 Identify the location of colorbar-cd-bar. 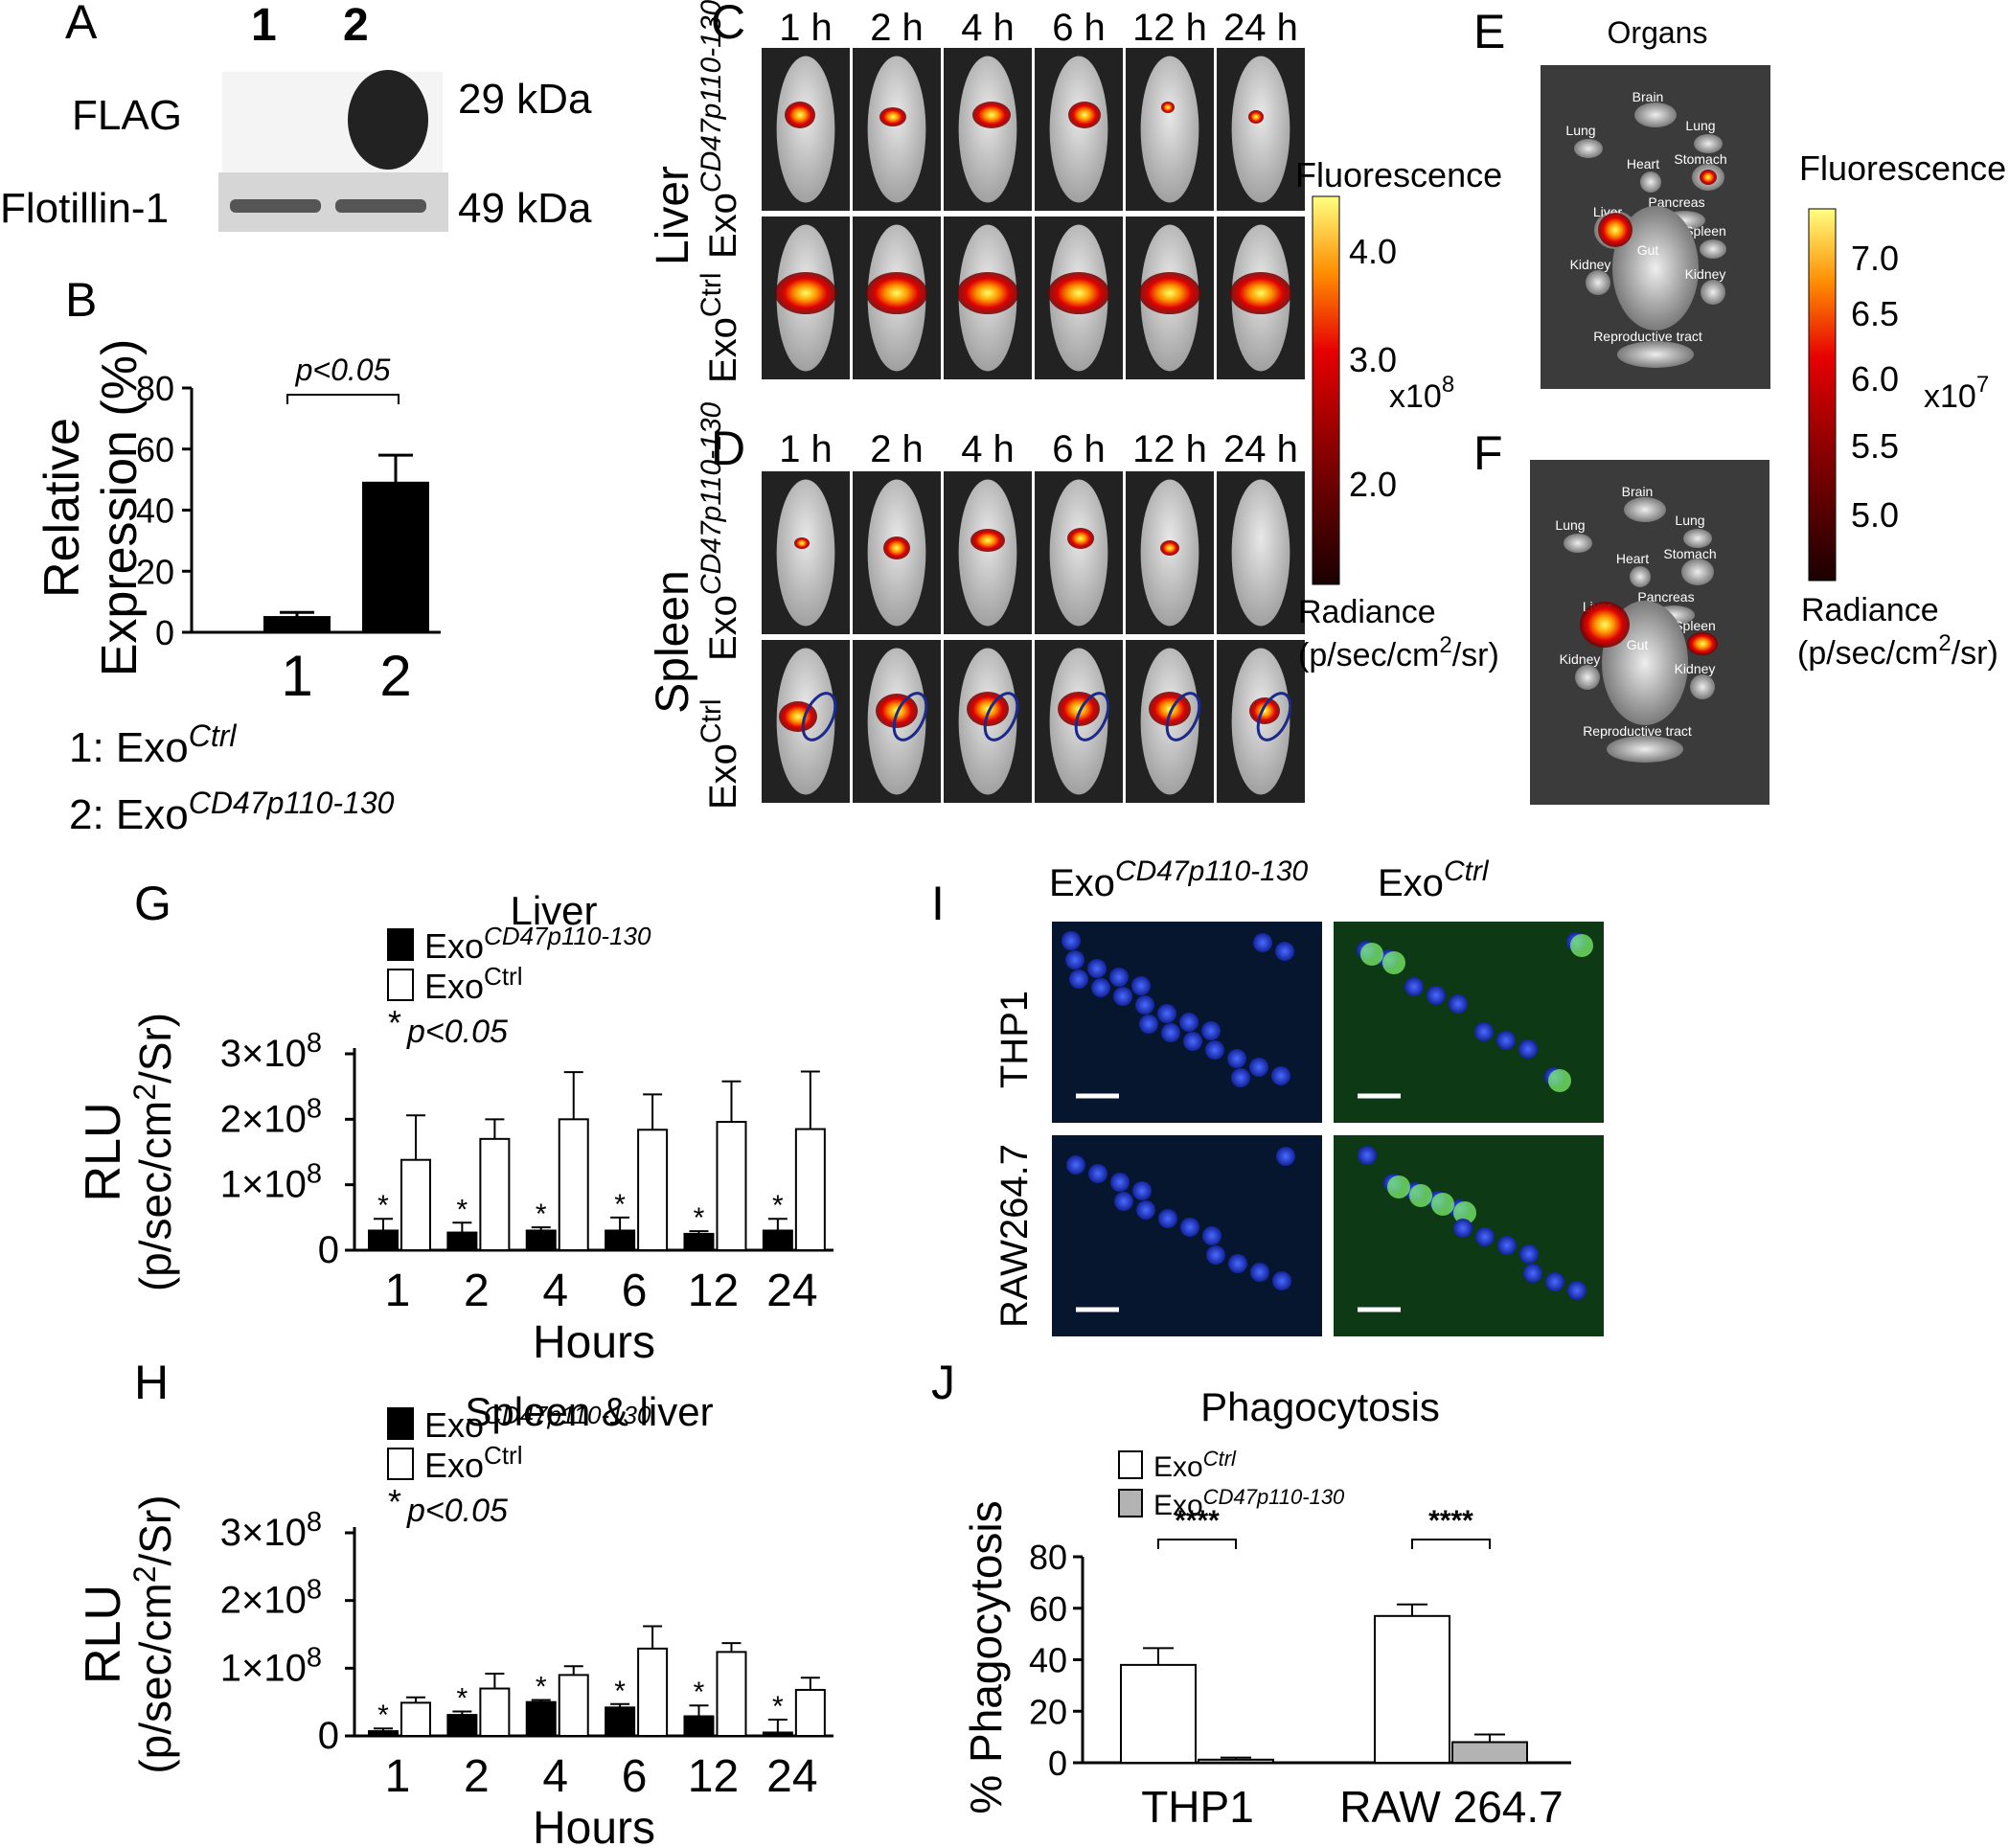
(1326, 390).